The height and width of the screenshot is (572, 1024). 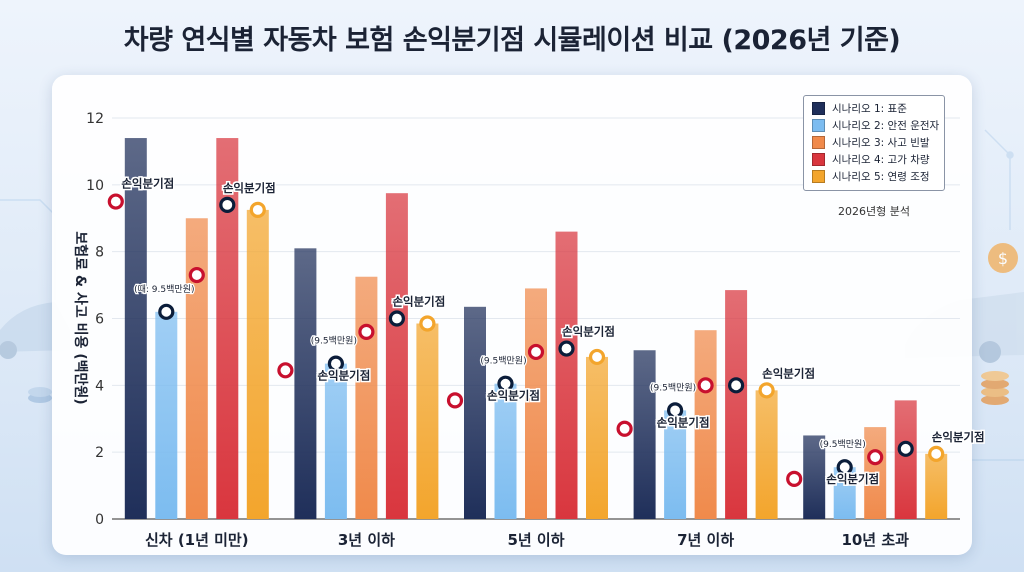 I want to click on stacked-coins-left-icon, so click(x=40, y=395).